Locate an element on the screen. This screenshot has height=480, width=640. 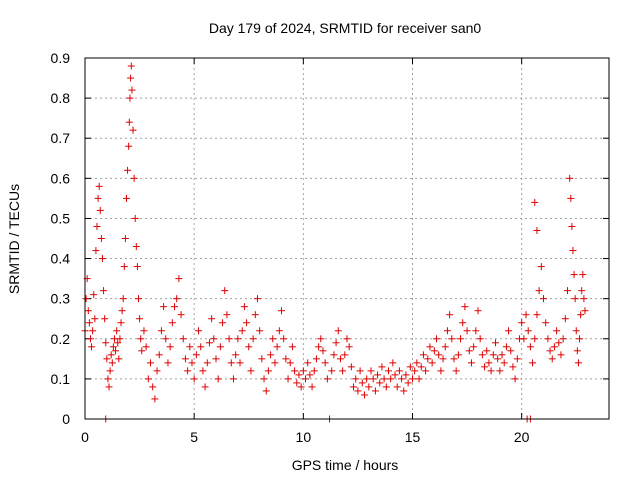
x-axis-label: GPS time / hours is located at coordinates (345, 465).